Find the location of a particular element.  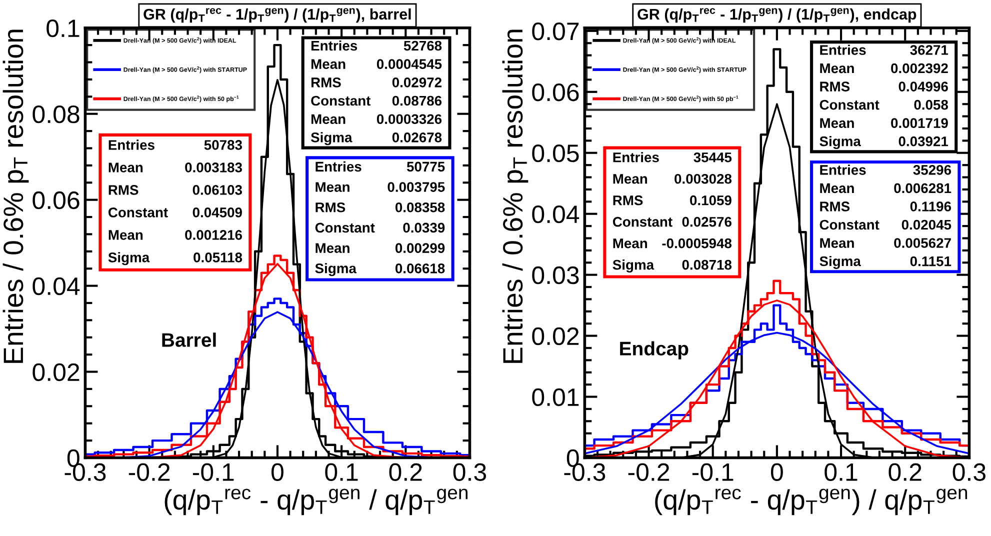

text: (q/p$_{T}$$^{rec}$ - q/p$_{T}$$^{gen}$) / q/p$_{T}$$^{gen}$ is located at coordinates (811, 502).